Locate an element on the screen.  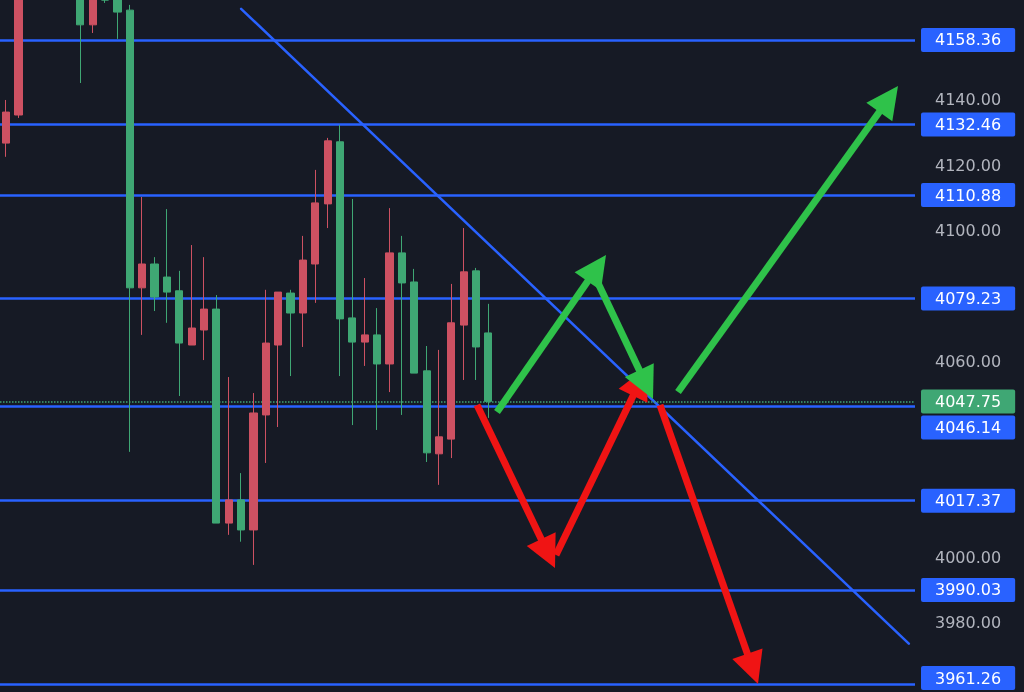
ref-line-label: 4047.75 is located at coordinates (968, 401).